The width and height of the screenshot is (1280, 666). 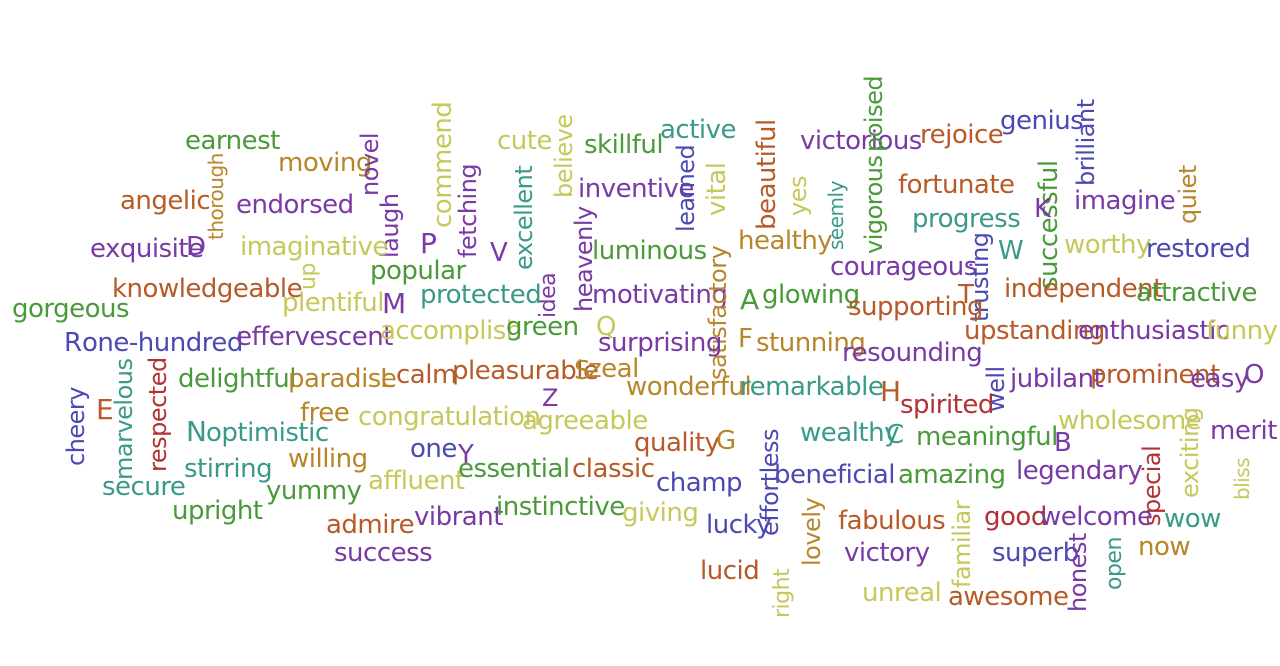 What do you see at coordinates (956, 185) in the screenshot?
I see `word-fortunate: fortunate` at bounding box center [956, 185].